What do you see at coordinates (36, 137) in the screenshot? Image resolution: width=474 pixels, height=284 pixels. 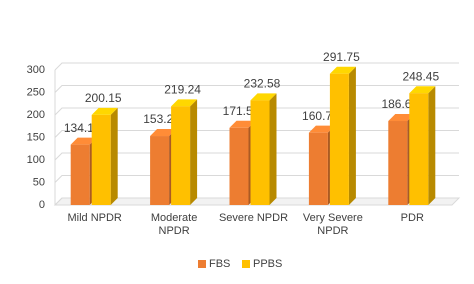 I see `y-tick-label: 150` at bounding box center [36, 137].